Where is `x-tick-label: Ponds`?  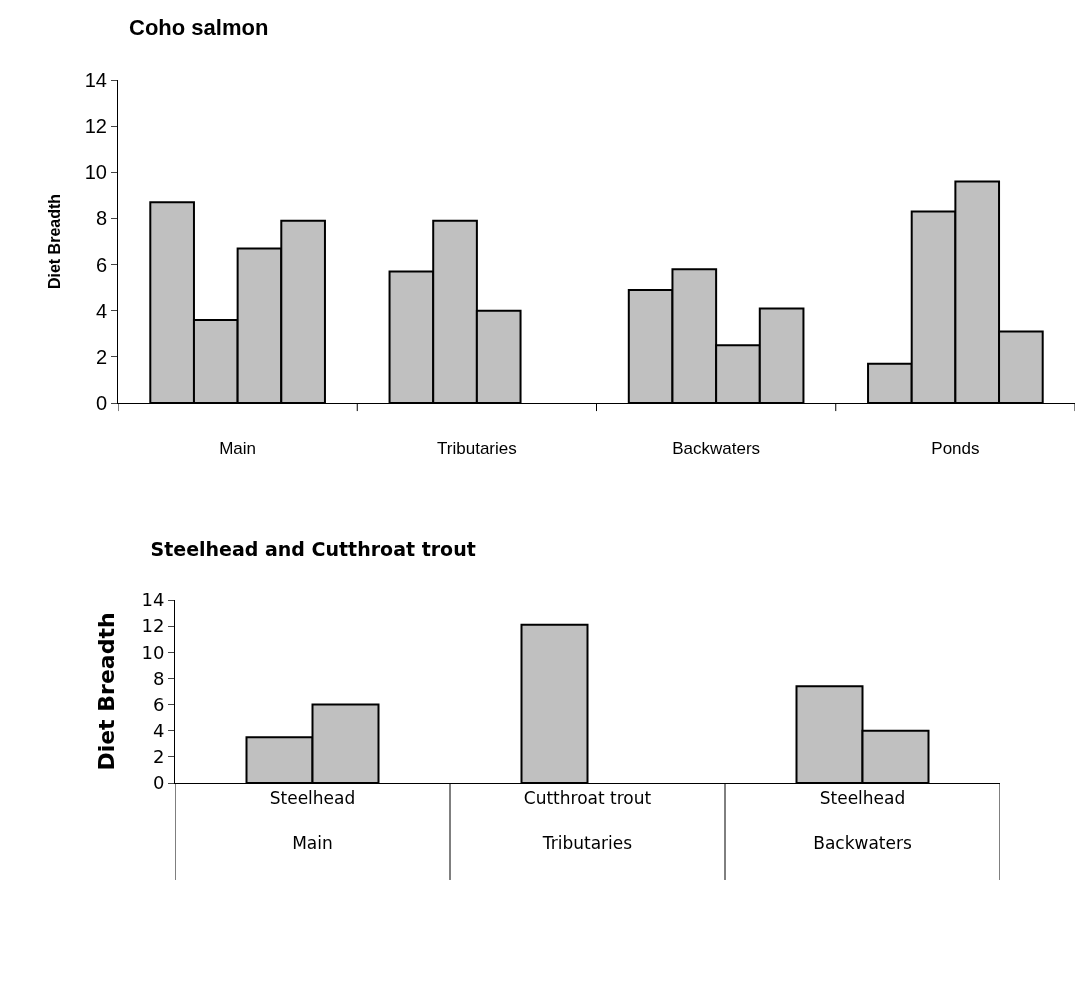 x-tick-label: Ponds is located at coordinates (955, 449).